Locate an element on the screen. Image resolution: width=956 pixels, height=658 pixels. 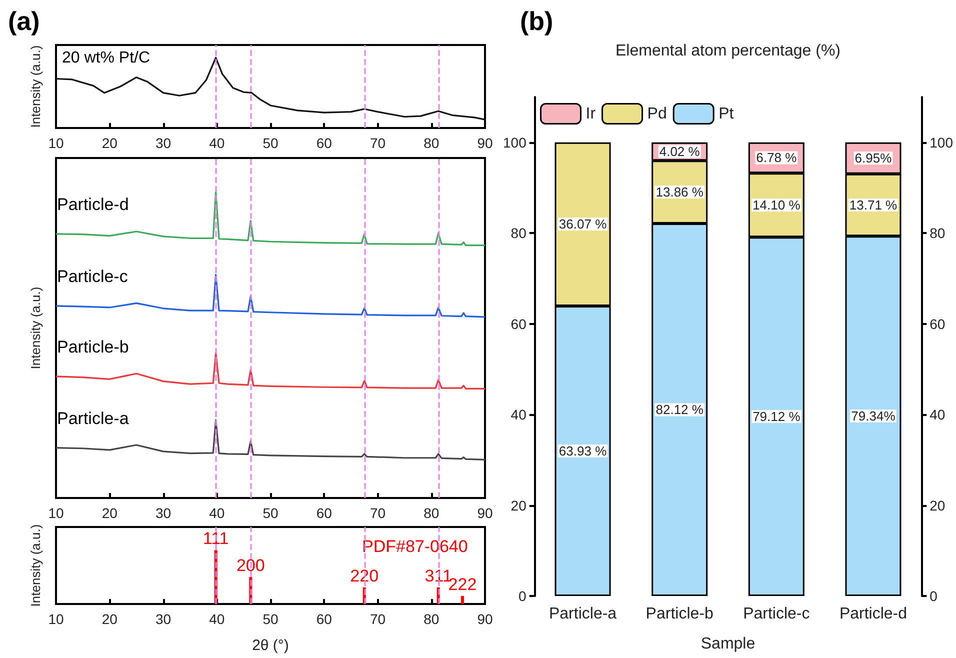
annotation: PDF#87-0640 is located at coordinates (415, 546).